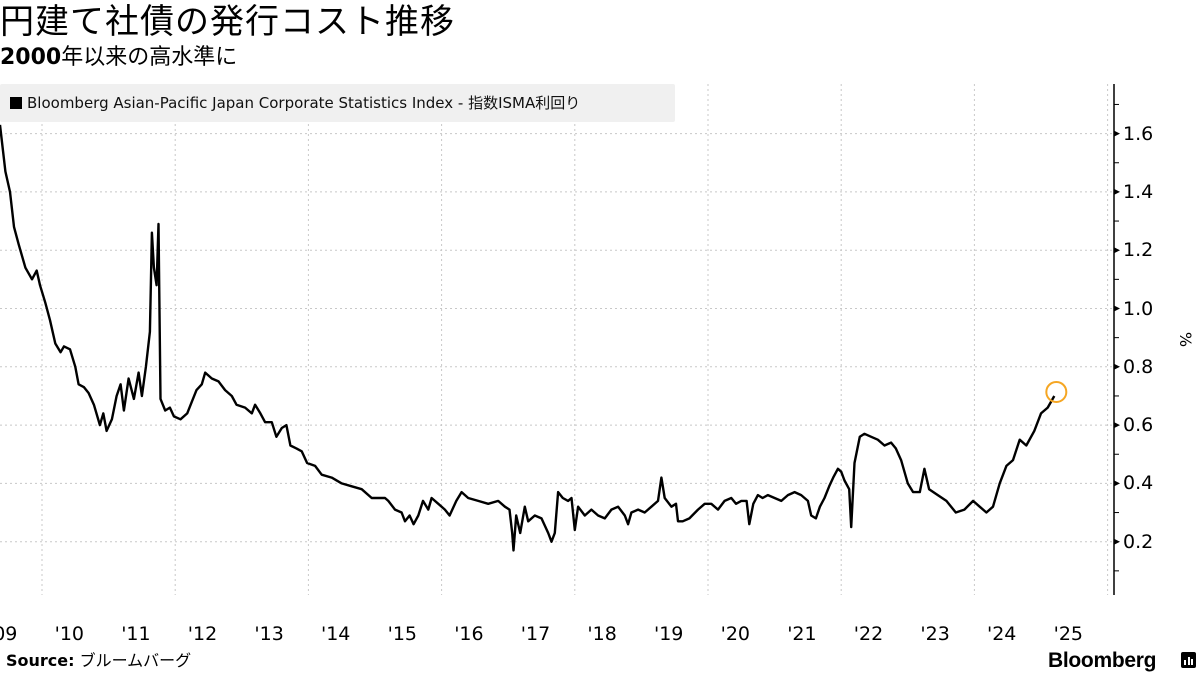  What do you see at coordinates (668, 634) in the screenshot?
I see `x-tick-label: '19` at bounding box center [668, 634].